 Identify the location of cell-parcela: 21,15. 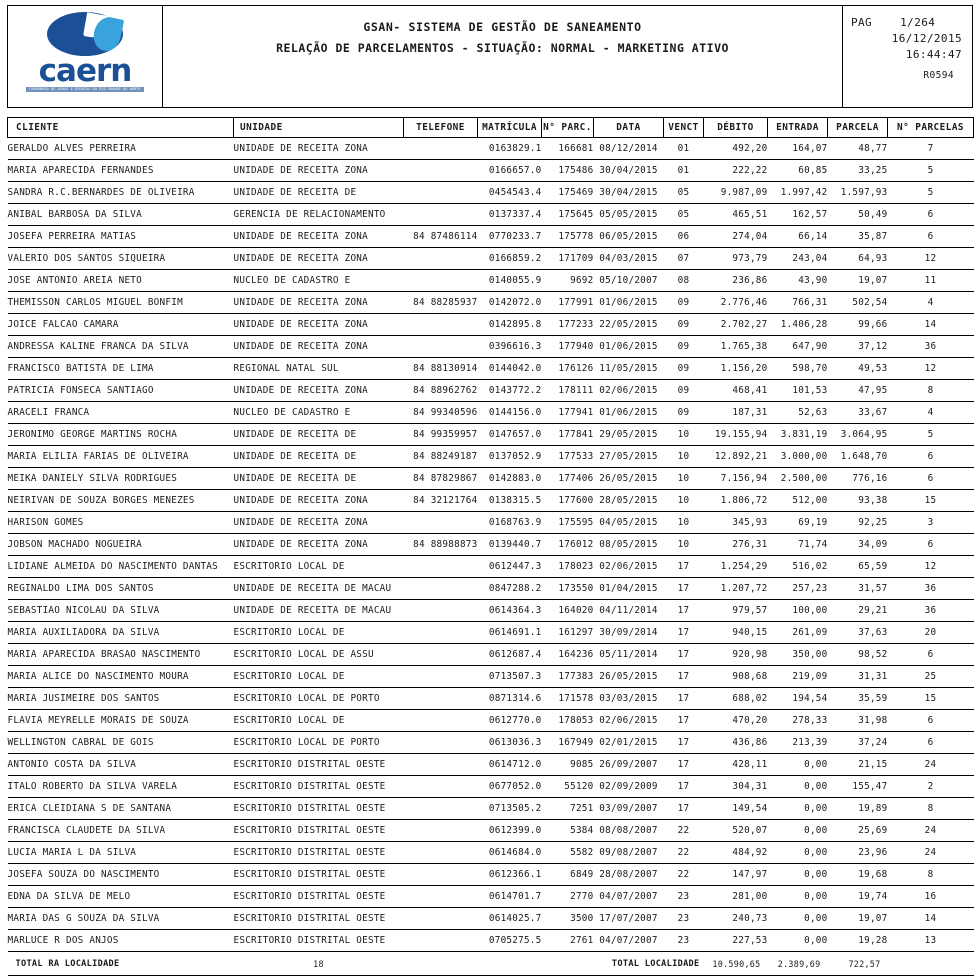
(857, 764).